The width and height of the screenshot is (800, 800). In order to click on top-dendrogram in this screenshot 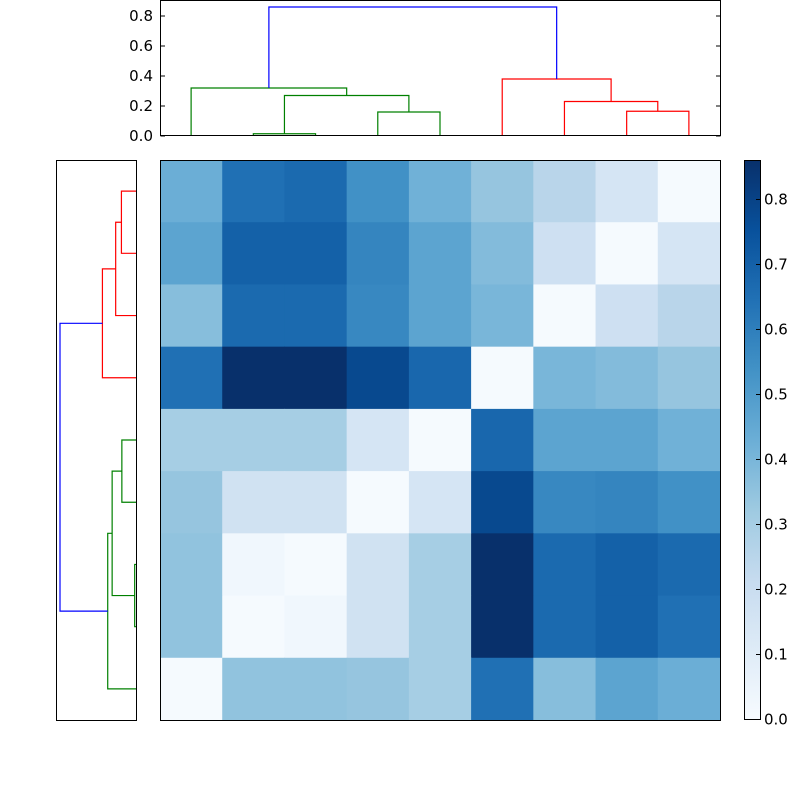, I will do `click(440, 71)`.